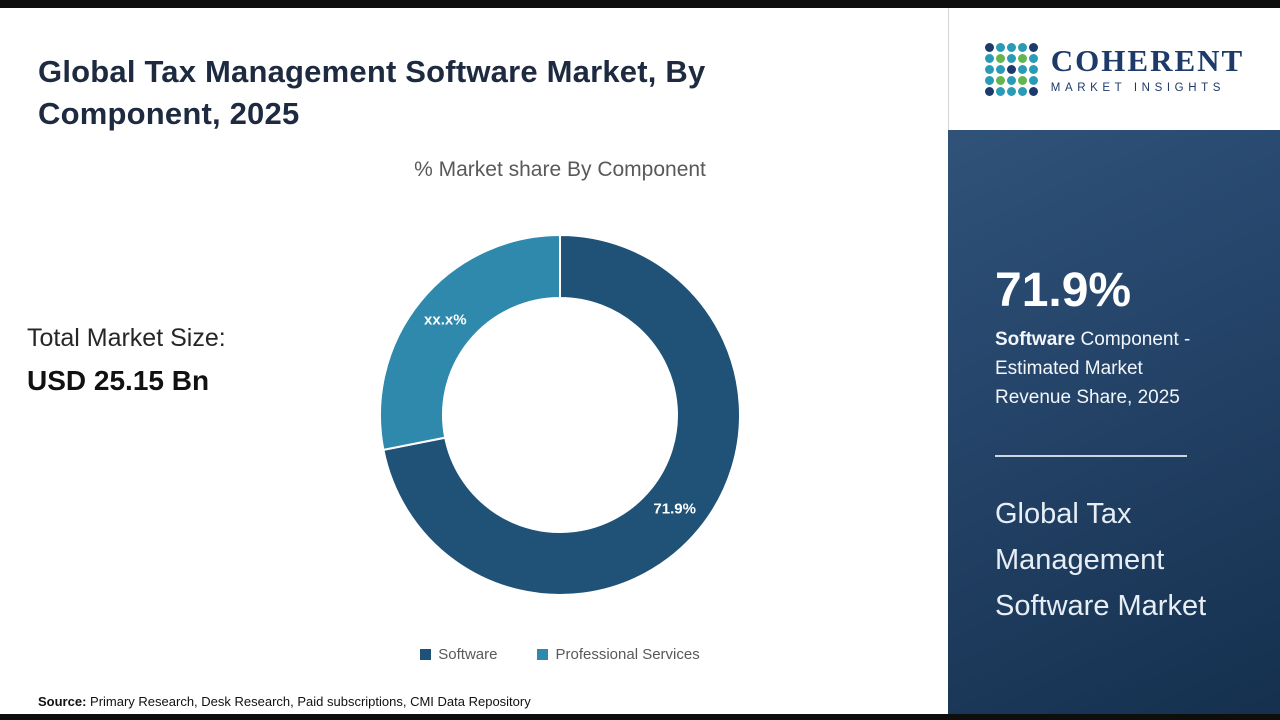 The image size is (1280, 720). I want to click on bottom-bar, so click(640, 717).